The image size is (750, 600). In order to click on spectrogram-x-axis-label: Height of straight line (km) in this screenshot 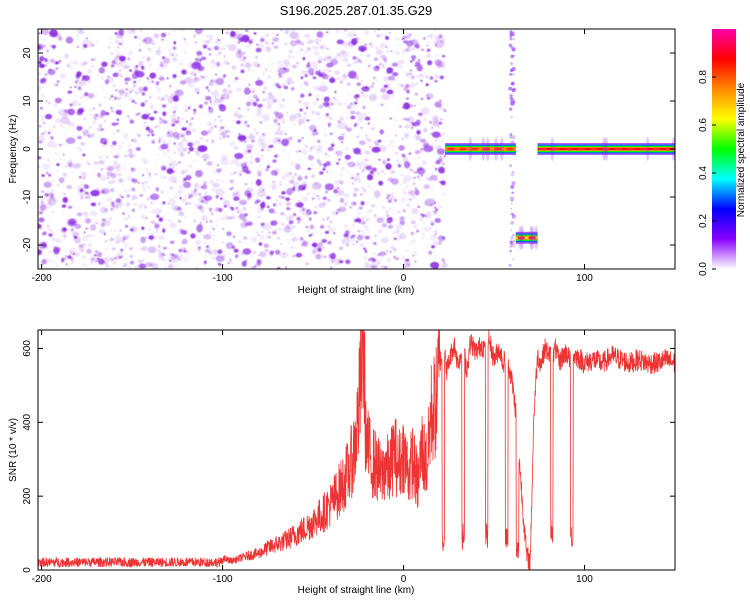, I will do `click(356, 290)`.